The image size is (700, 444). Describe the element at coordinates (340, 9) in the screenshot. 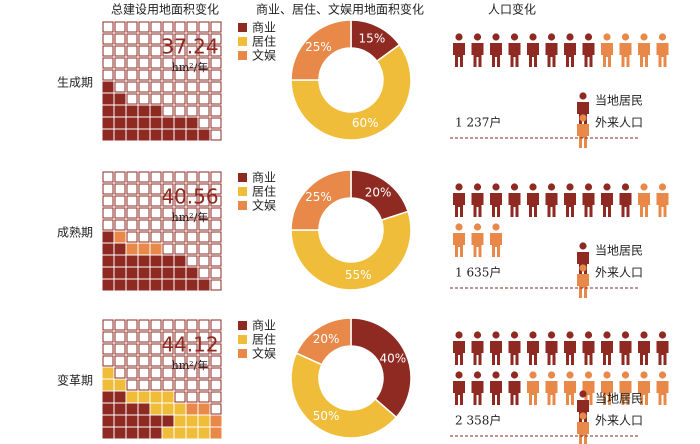

I see `header: 商业、居住、文娱用地面积变化` at that location.